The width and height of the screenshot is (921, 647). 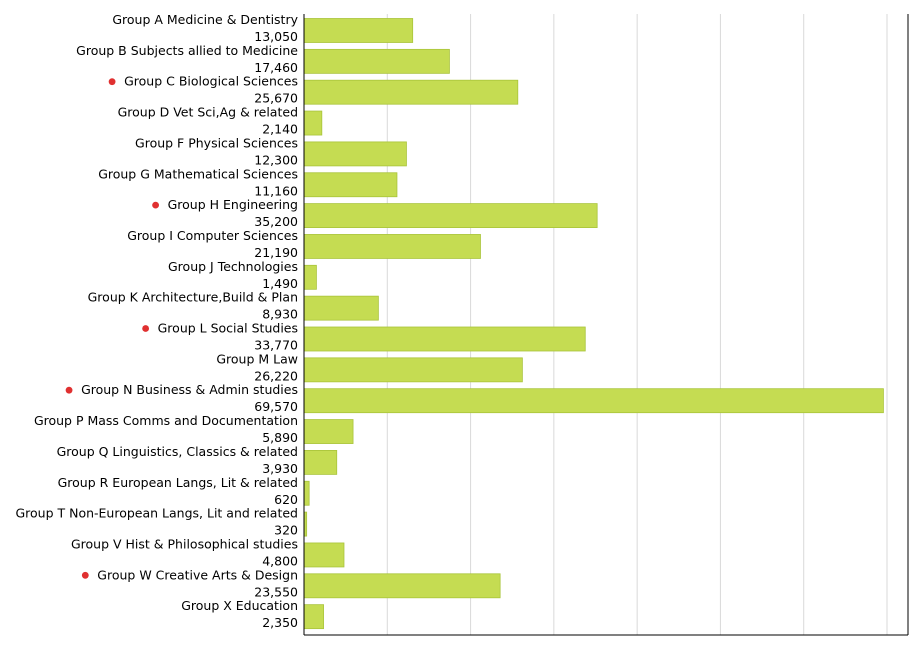 What do you see at coordinates (280, 437) in the screenshot?
I see `data-label: 5,890` at bounding box center [280, 437].